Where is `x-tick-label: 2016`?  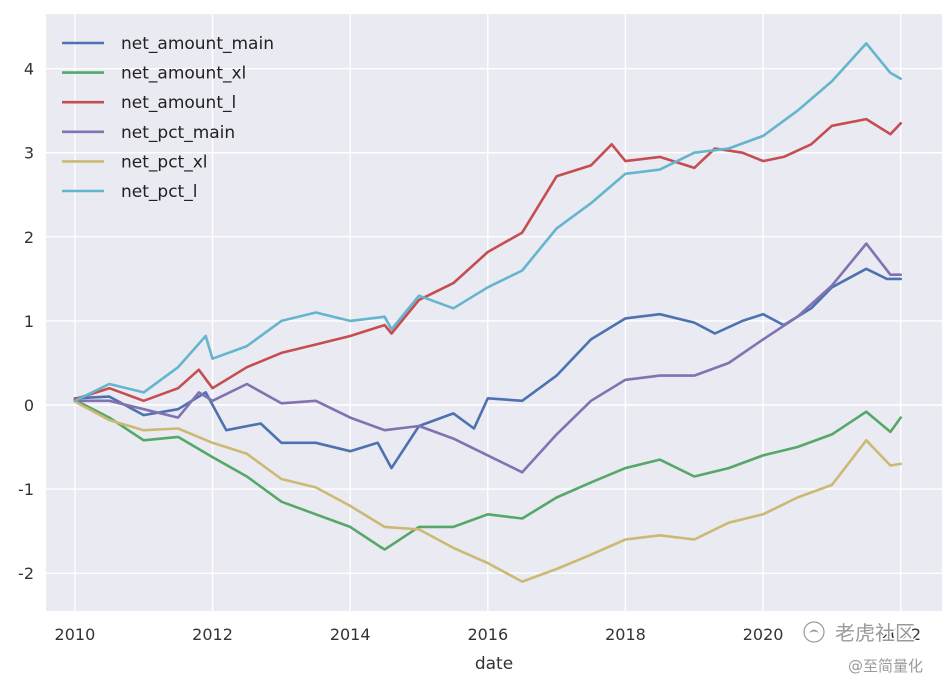
x-tick-label: 2016 is located at coordinates (487, 634).